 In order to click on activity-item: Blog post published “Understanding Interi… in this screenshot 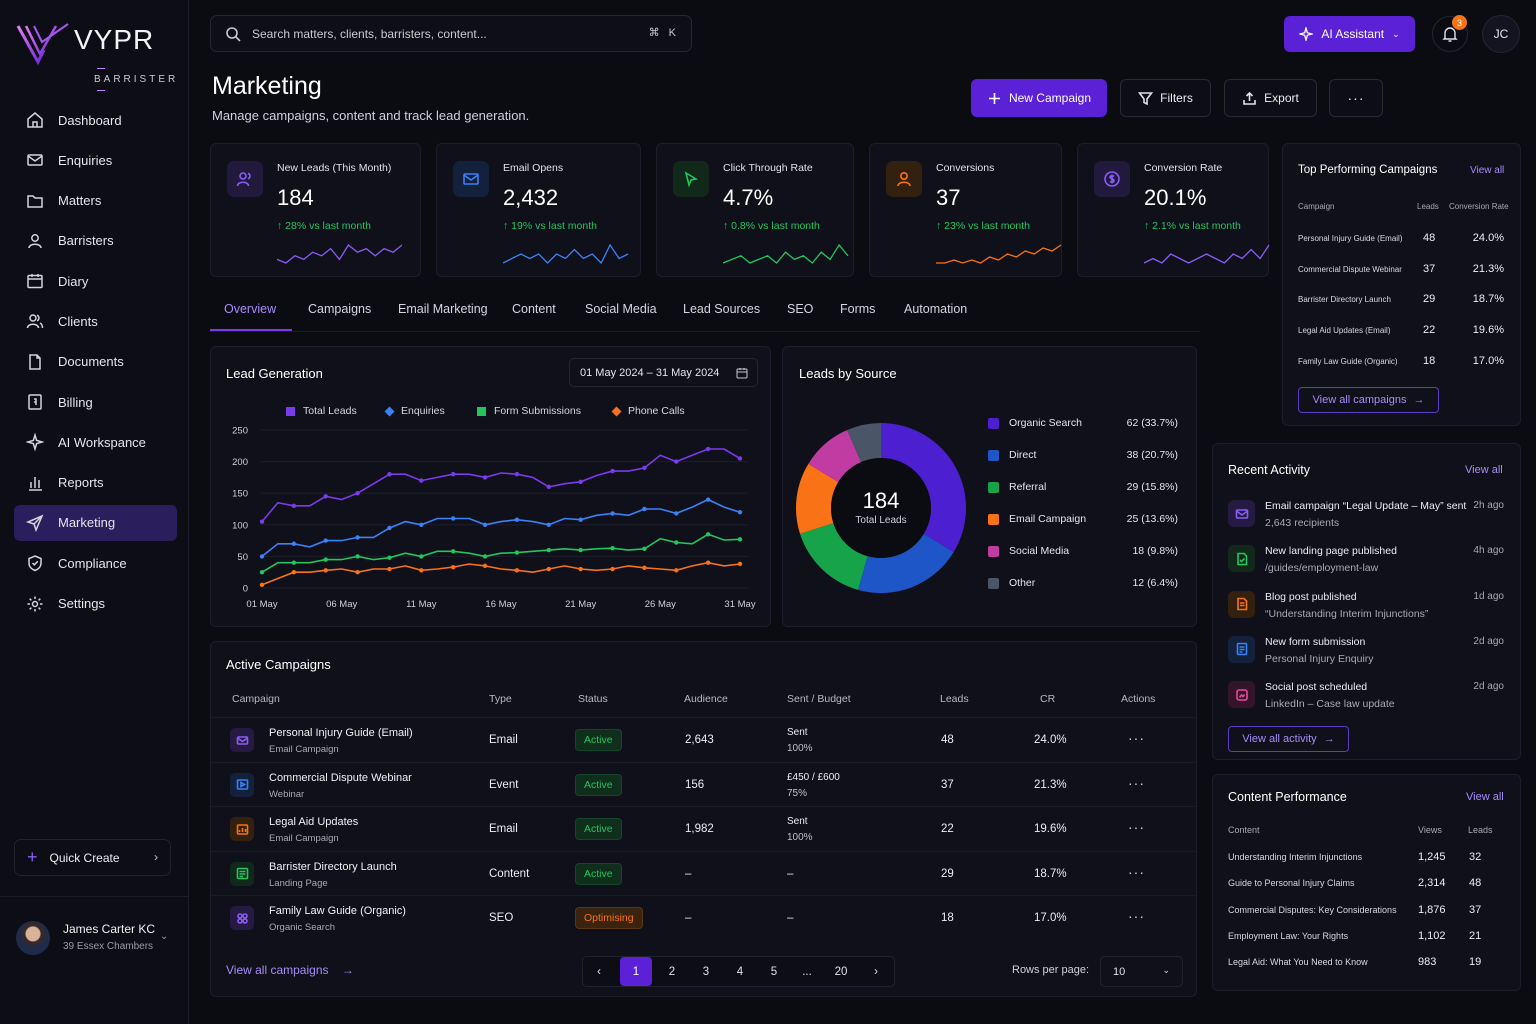, I will do `click(1368, 610)`.